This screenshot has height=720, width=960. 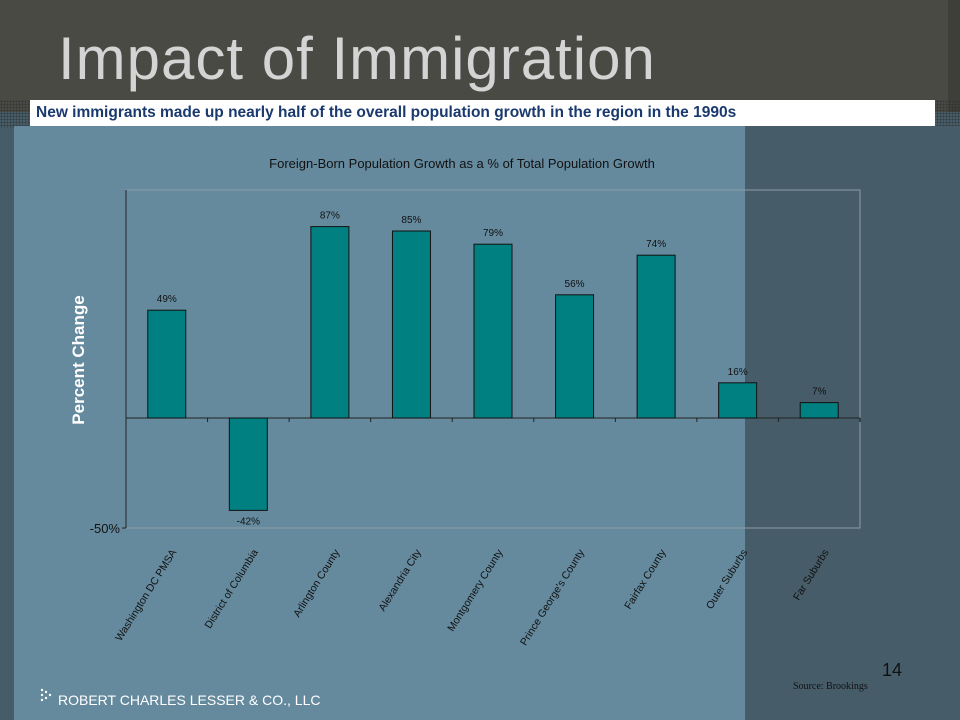 I want to click on x-tick-label: Prince George's County, so click(x=552, y=597).